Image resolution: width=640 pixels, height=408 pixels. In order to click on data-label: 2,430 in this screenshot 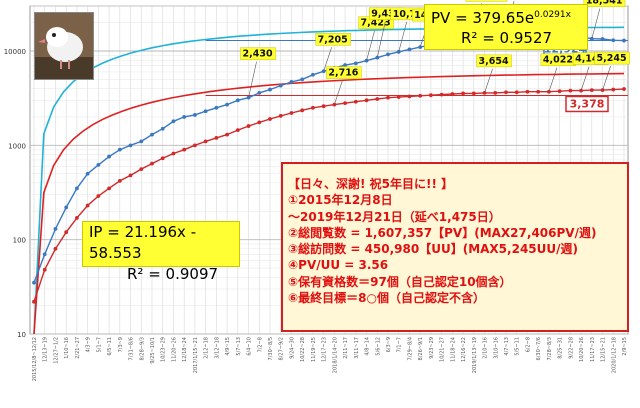, I will do `click(258, 54)`.